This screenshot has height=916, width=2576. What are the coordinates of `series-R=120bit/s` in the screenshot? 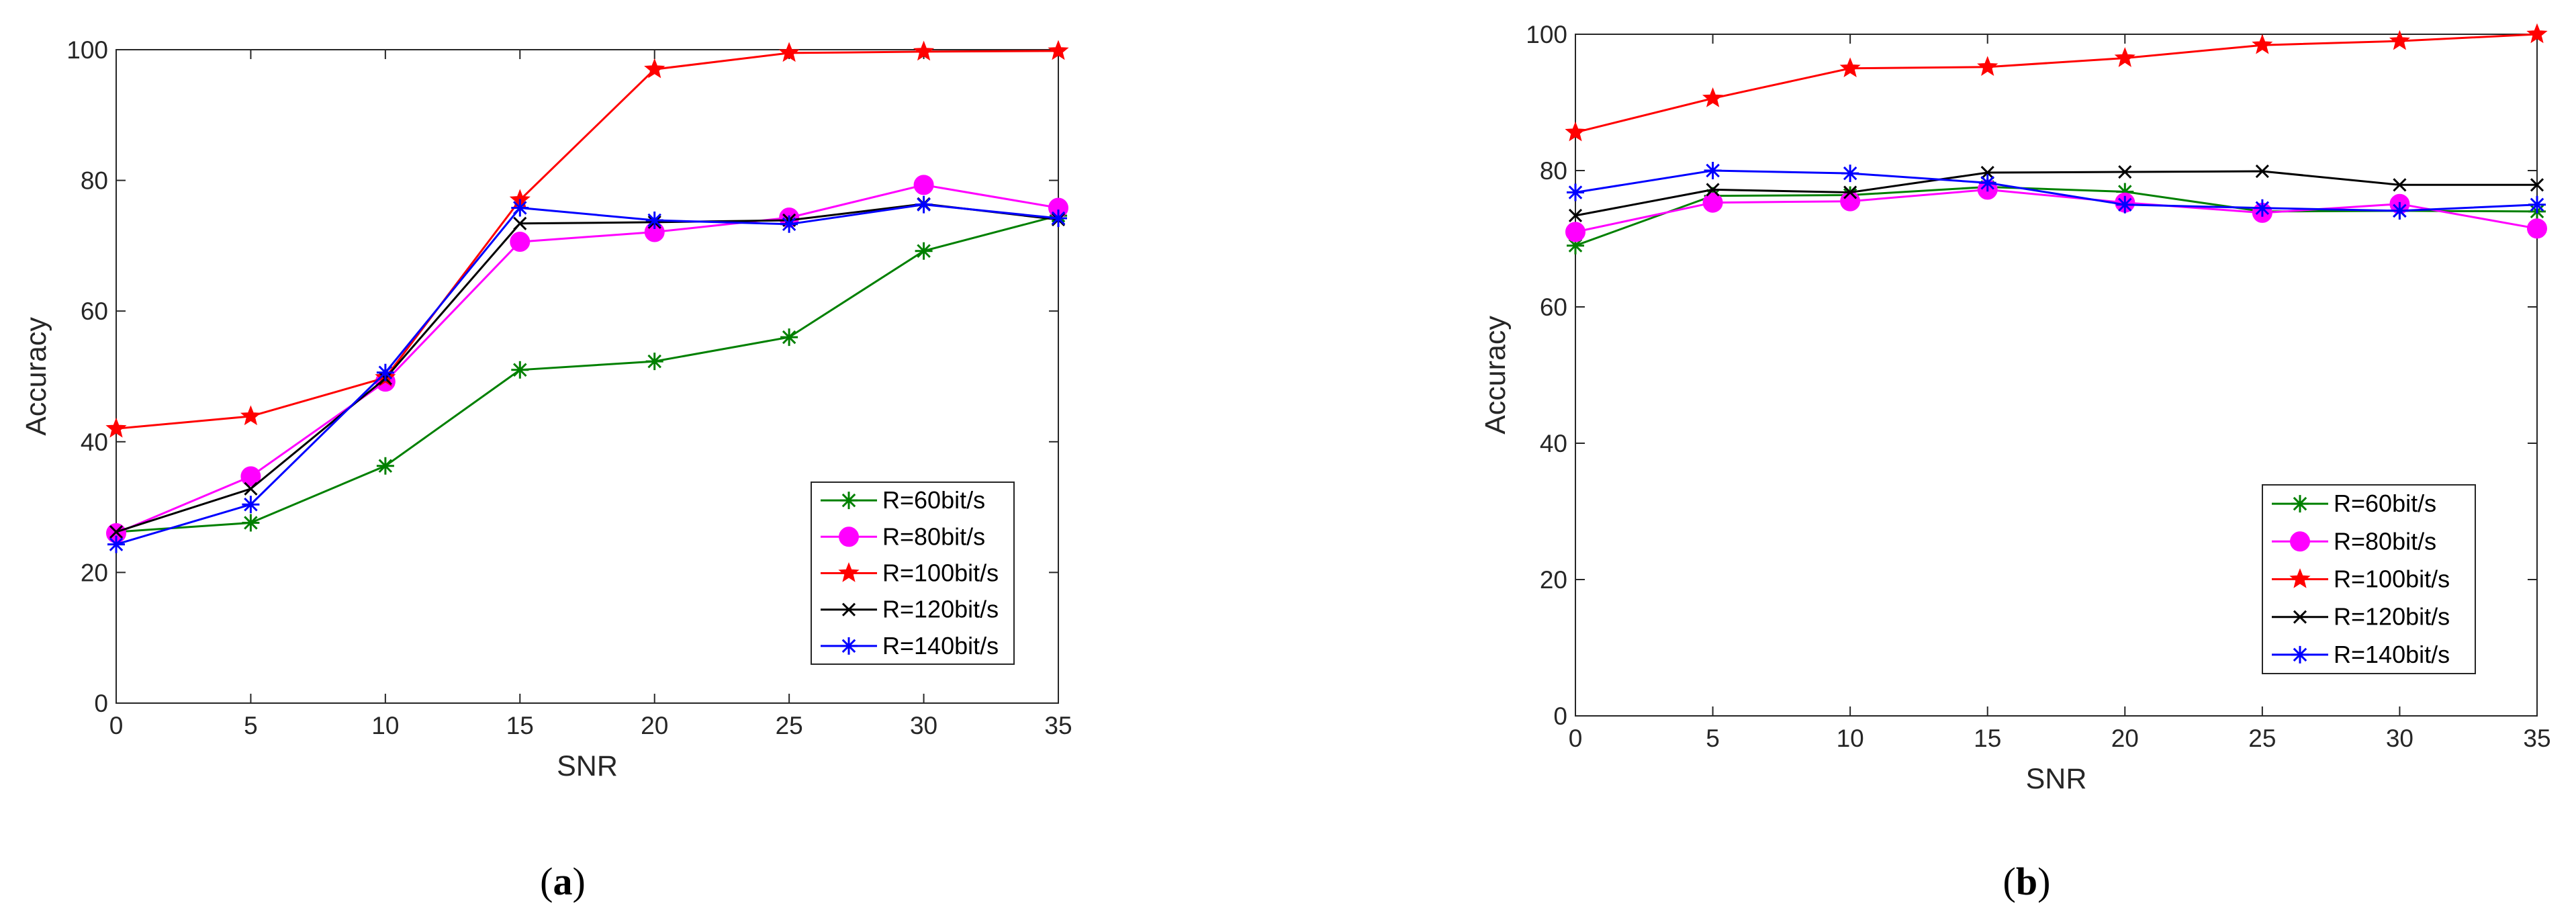 It's located at (2056, 193).